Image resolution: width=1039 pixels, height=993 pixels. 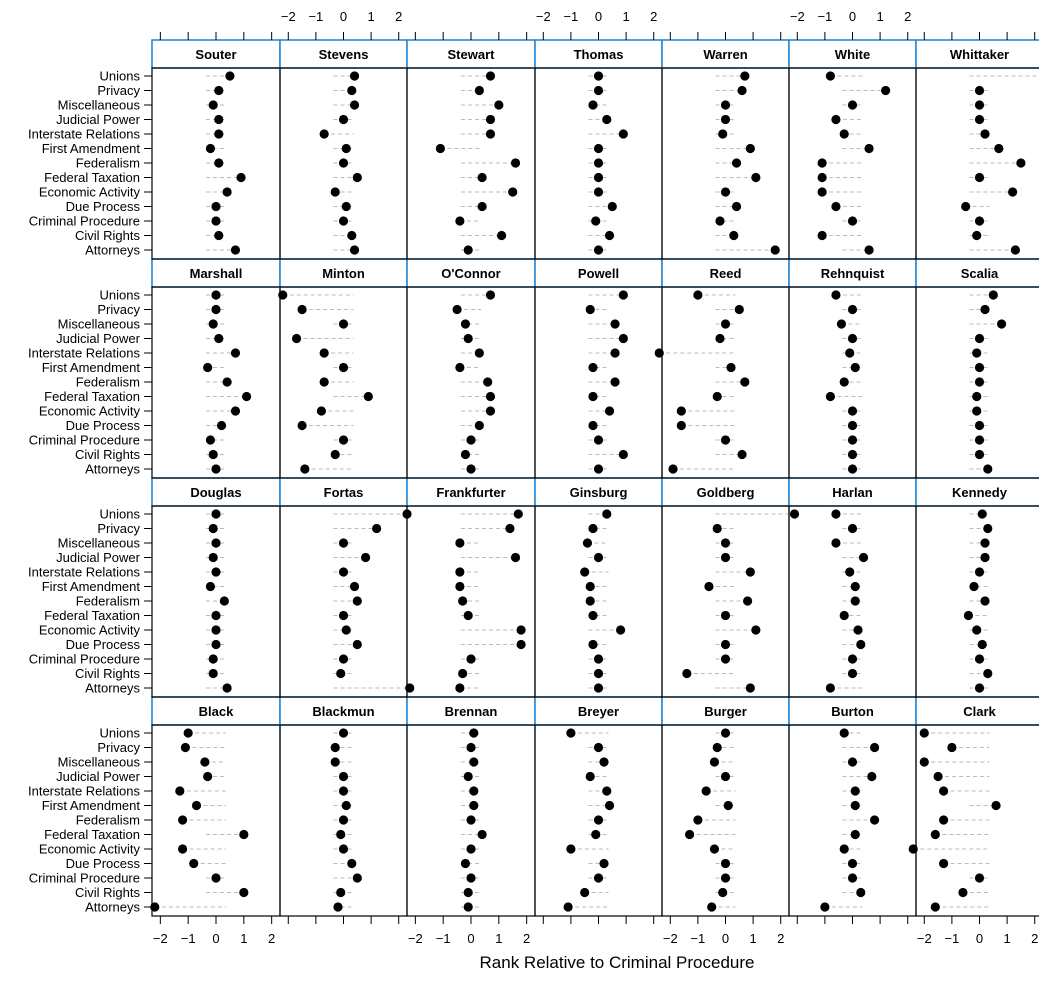 I want to click on panel-title: Goldberg, so click(x=726, y=492).